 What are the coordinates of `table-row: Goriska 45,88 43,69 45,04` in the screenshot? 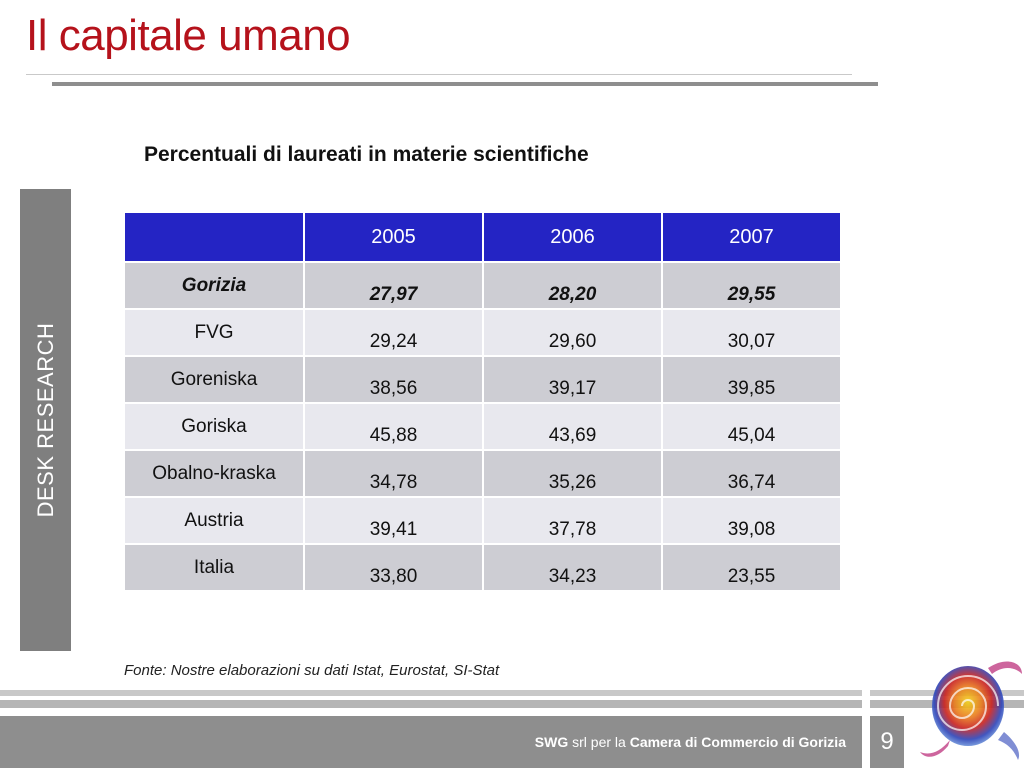 It's located at (482, 426).